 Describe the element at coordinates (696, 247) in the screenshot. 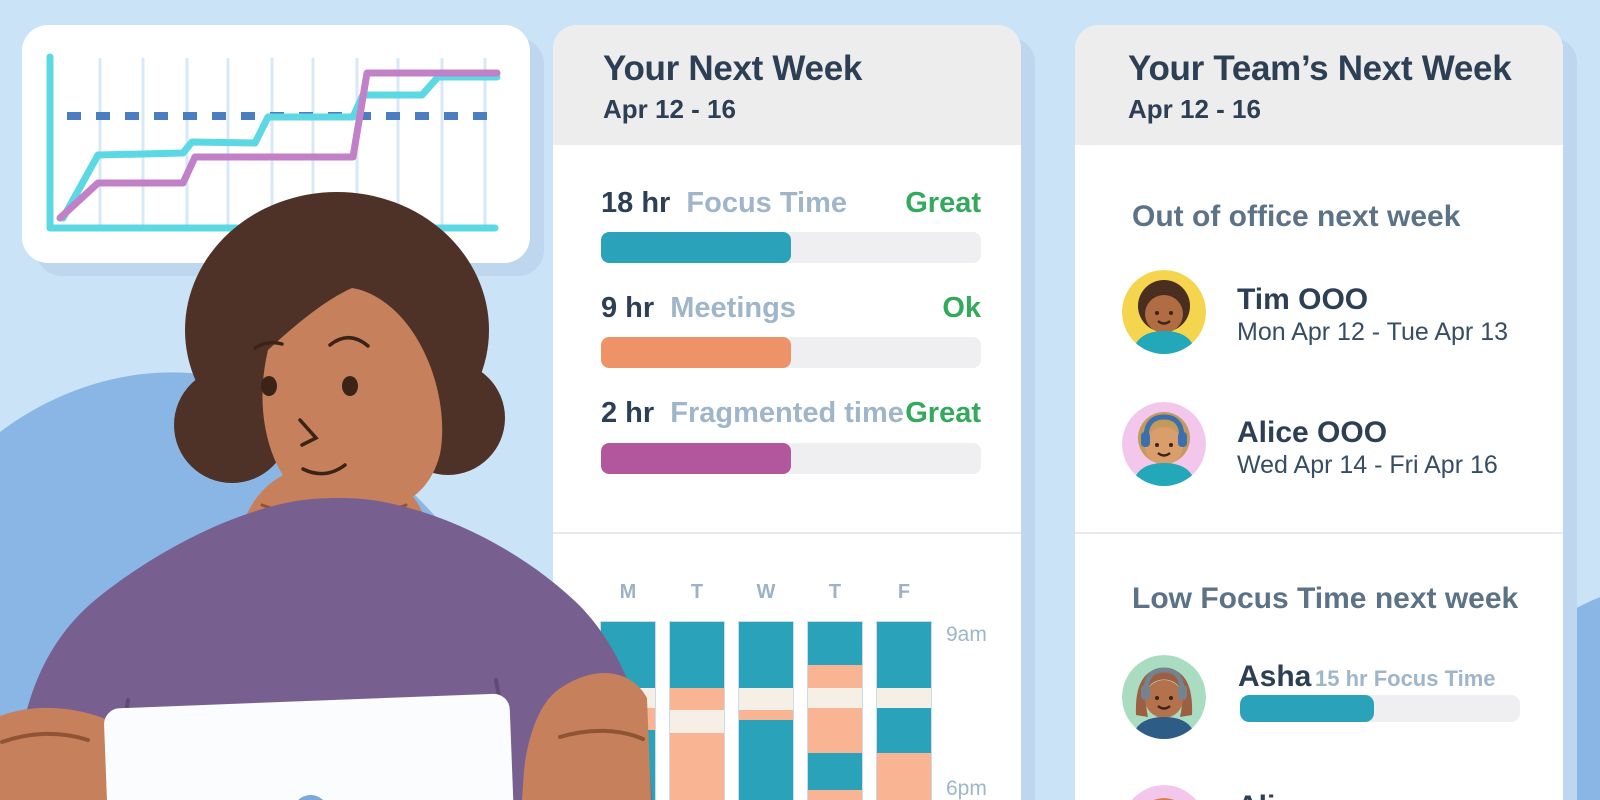

I see `focus-time-bar-fill` at that location.